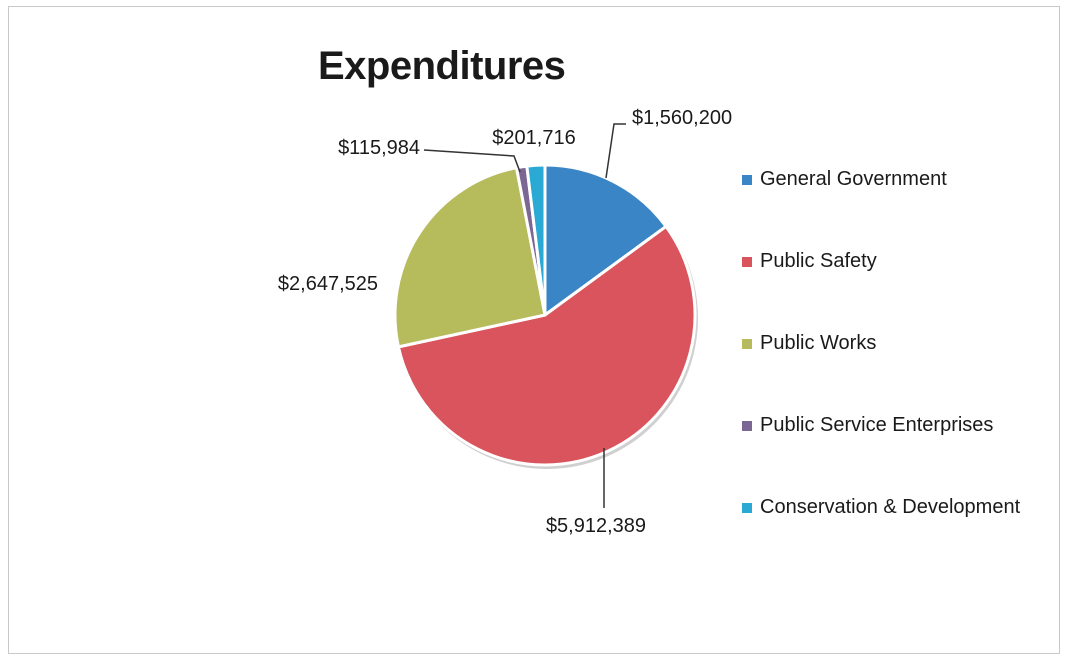  Describe the element at coordinates (536, 240) in the screenshot. I see `pie-slice-conservation-and-development` at that location.